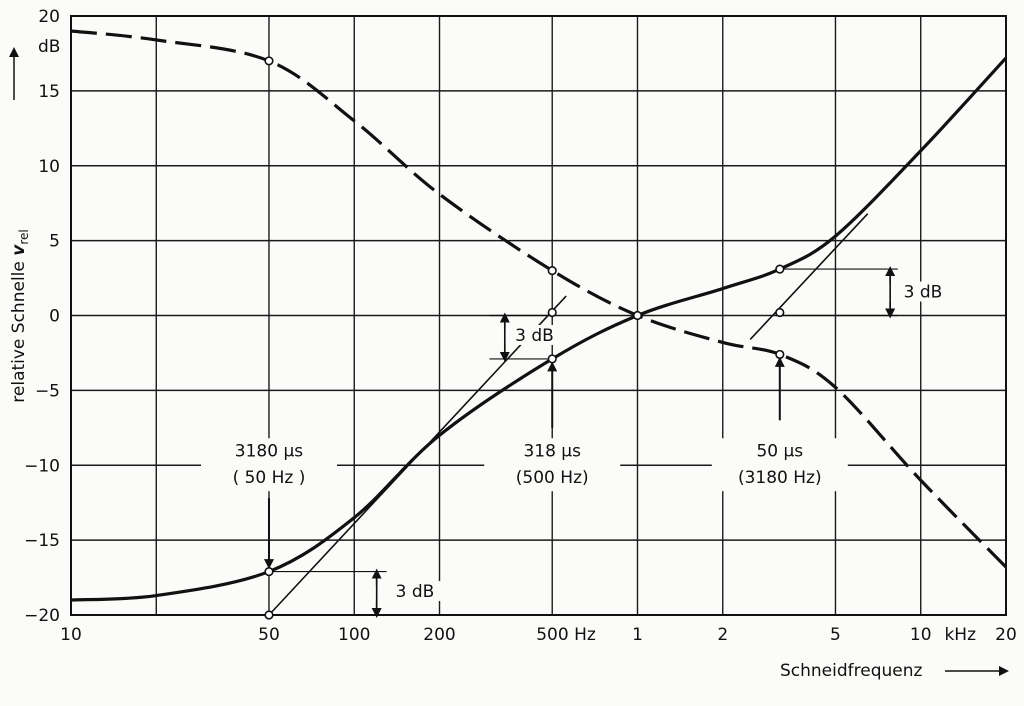  I want to click on y-unit-label: dB, so click(49, 47).